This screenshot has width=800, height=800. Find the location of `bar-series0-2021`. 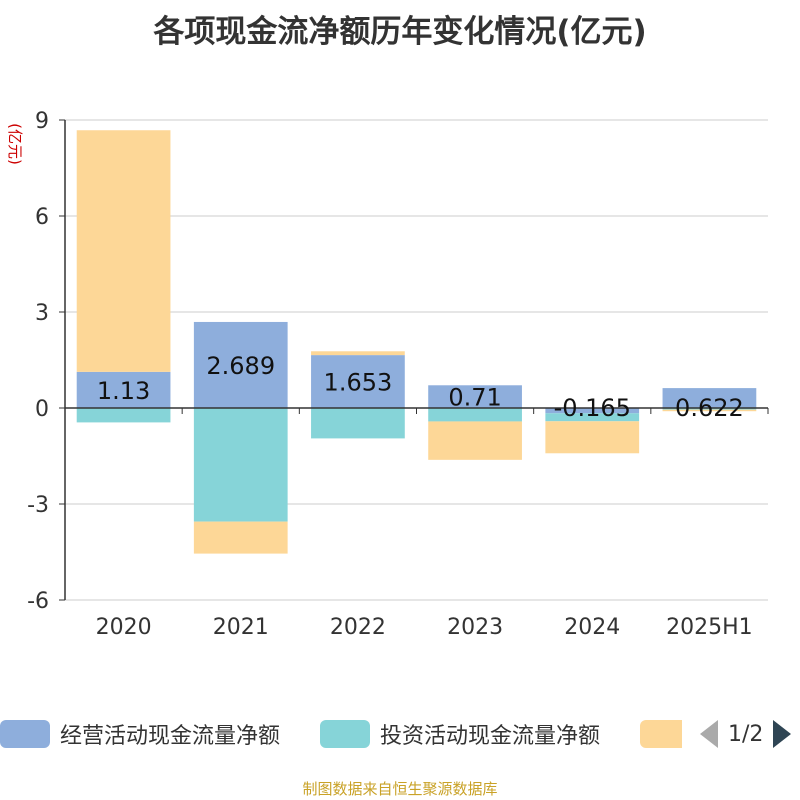

bar-series0-2021 is located at coordinates (240, 364).